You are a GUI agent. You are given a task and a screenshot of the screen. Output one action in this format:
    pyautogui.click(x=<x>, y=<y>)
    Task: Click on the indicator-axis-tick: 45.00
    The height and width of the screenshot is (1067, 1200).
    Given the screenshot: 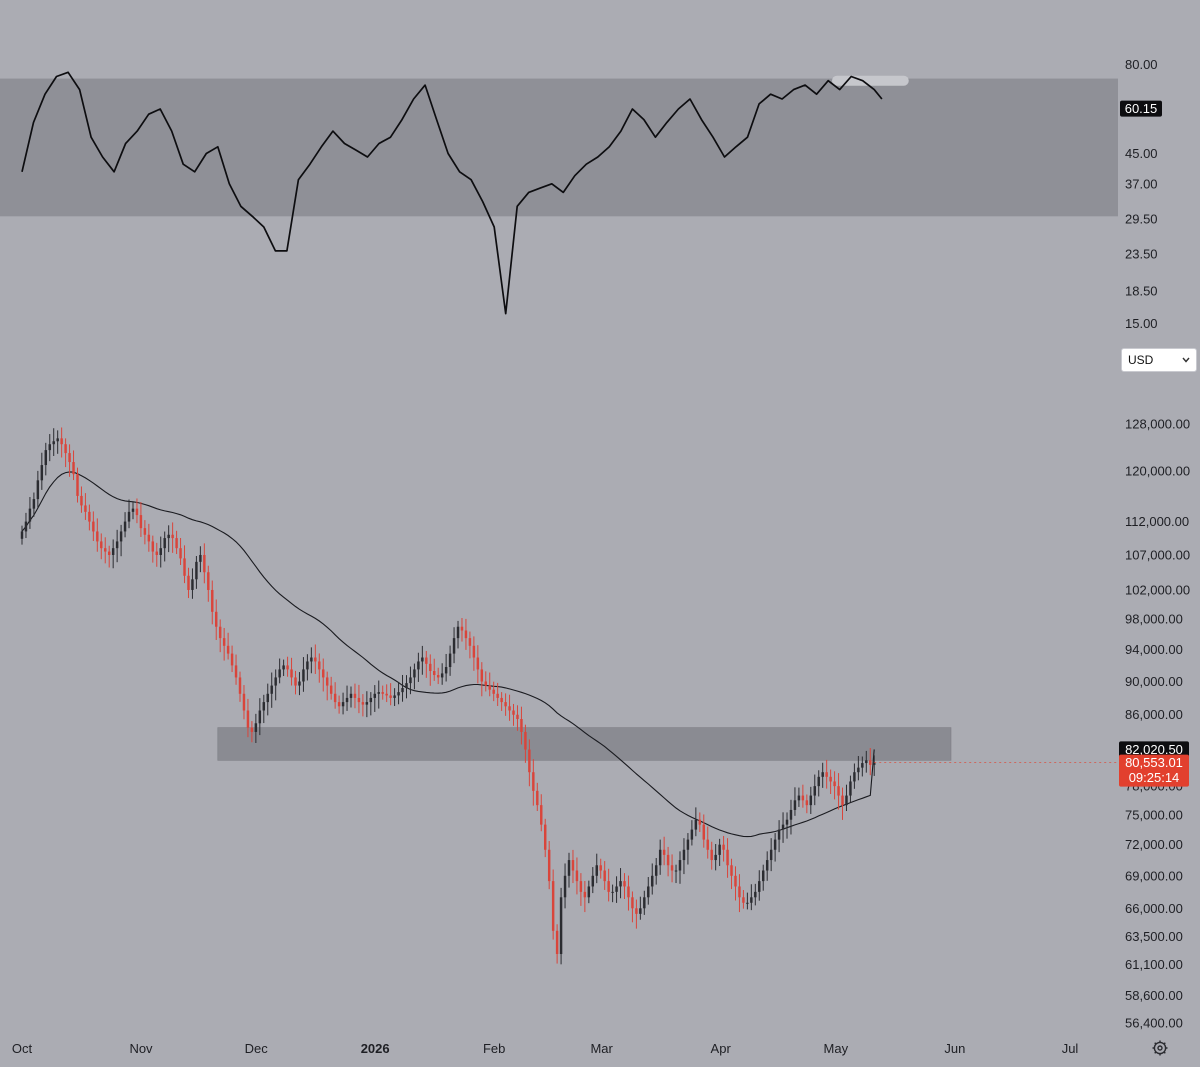 What is the action you would take?
    pyautogui.click(x=1141, y=153)
    